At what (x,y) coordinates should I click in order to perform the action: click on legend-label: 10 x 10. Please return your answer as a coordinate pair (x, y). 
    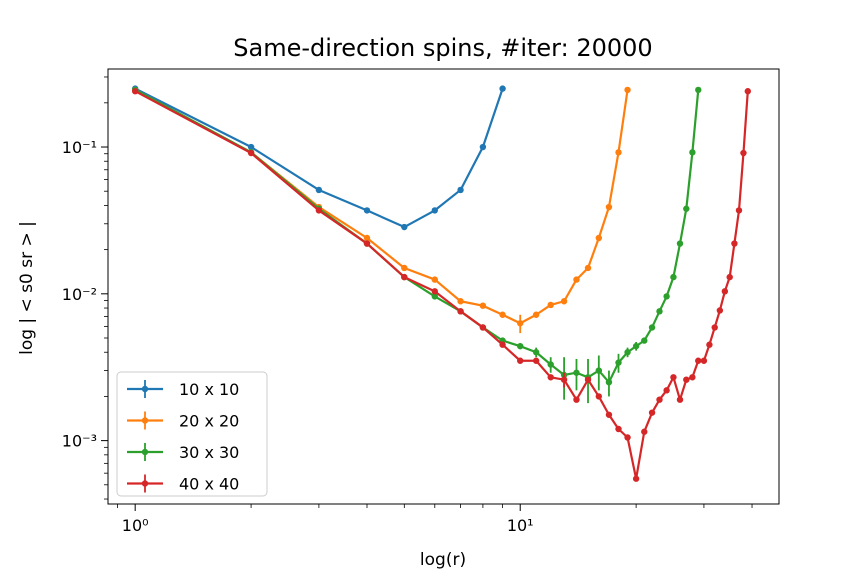
    Looking at the image, I should click on (209, 389).